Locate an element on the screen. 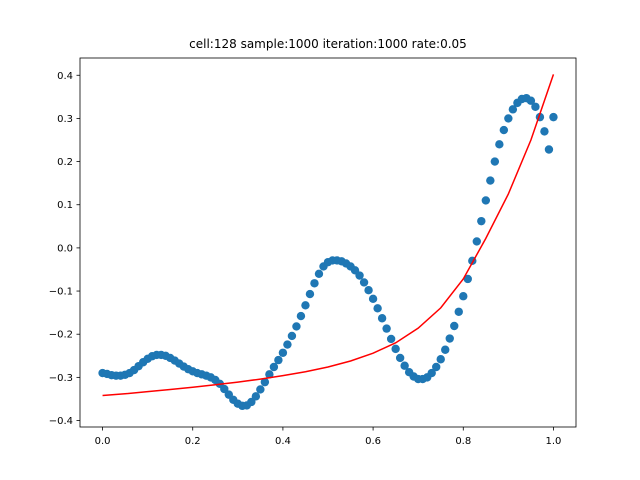 Image resolution: width=640 pixels, height=480 pixels. y-tick-label: 0.2 is located at coordinates (65, 162).